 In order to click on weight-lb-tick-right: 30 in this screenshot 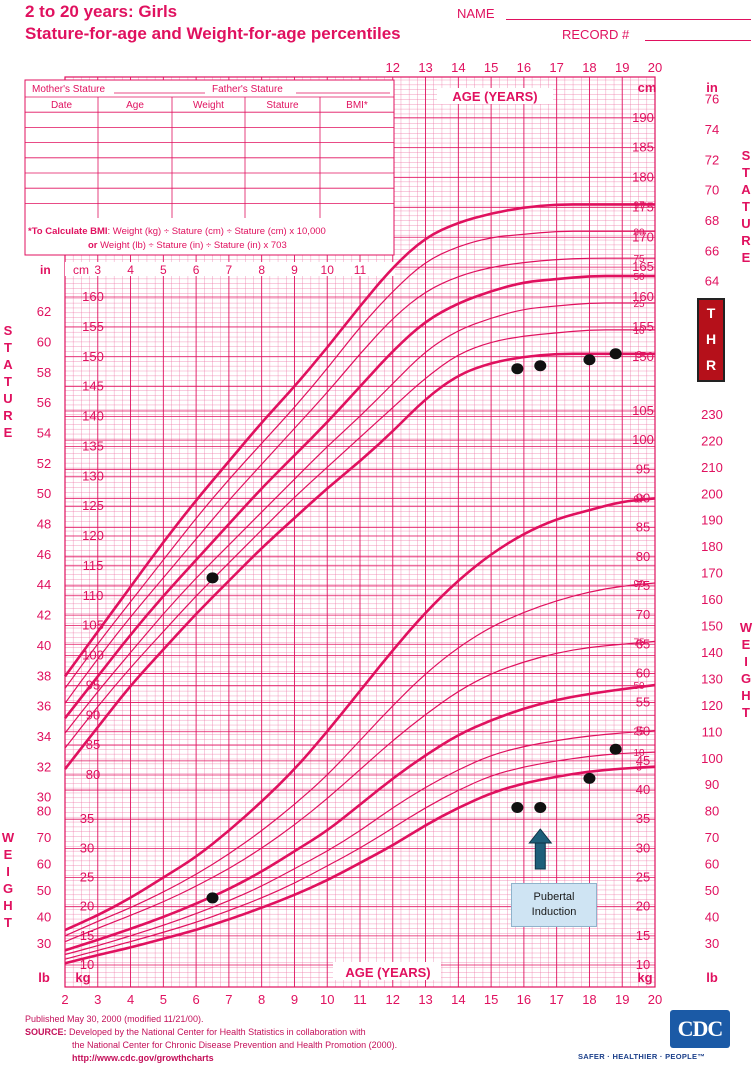, I will do `click(712, 943)`.